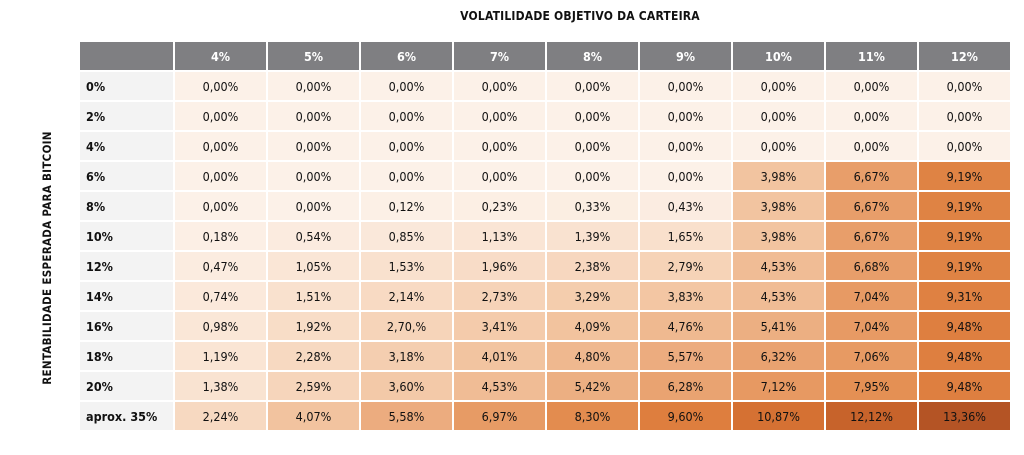 This screenshot has width=1024, height=455. What do you see at coordinates (592, 326) in the screenshot?
I see `heatmap-cell: 4,09%` at bounding box center [592, 326].